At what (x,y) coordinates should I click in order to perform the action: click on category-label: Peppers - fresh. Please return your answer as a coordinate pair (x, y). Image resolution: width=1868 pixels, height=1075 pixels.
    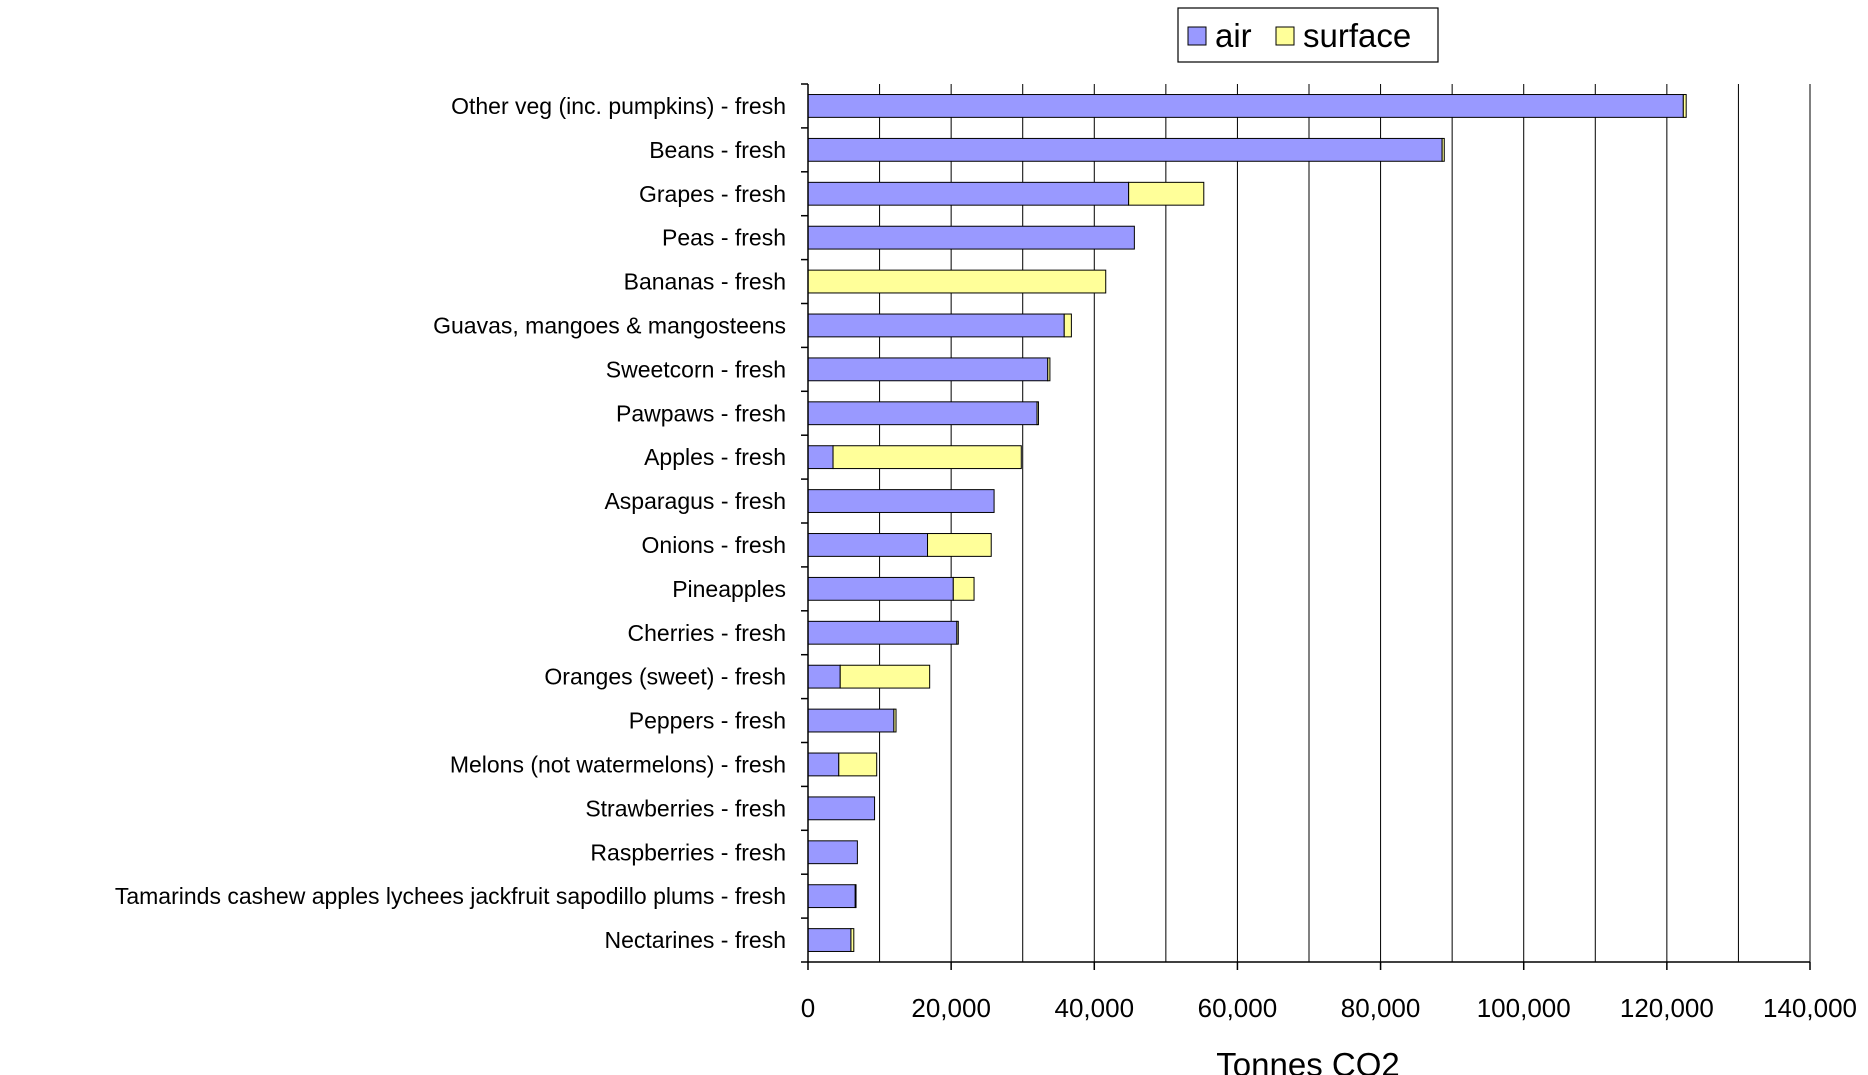
    Looking at the image, I should click on (707, 721).